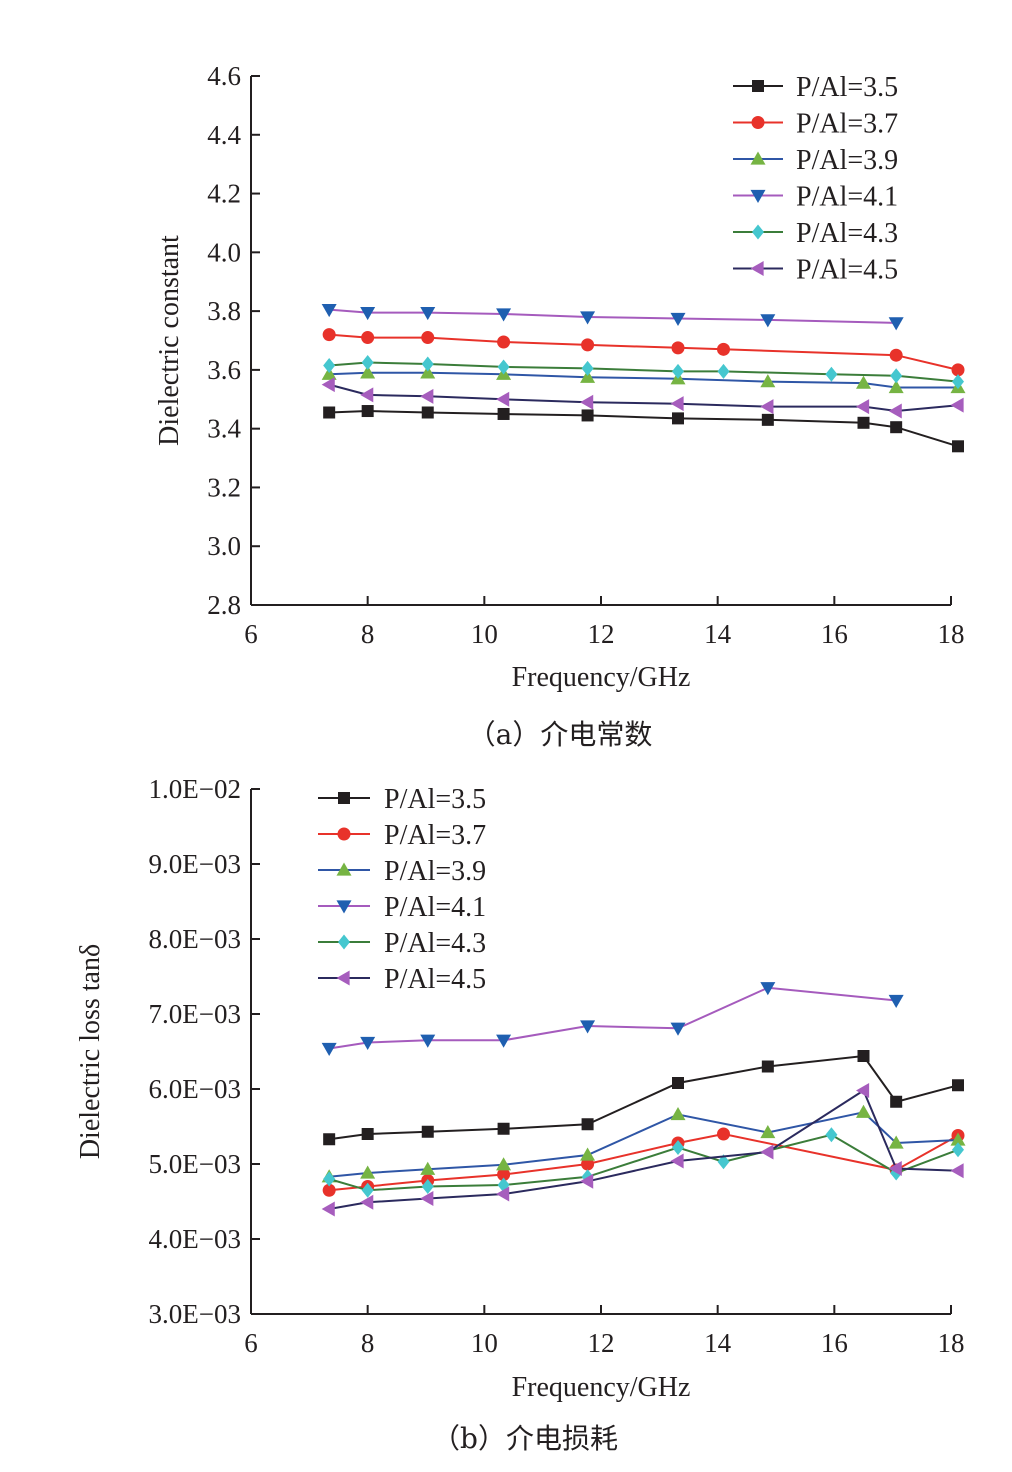  Describe the element at coordinates (560, 734) in the screenshot. I see `figure-caption: （a）介电常数` at that location.